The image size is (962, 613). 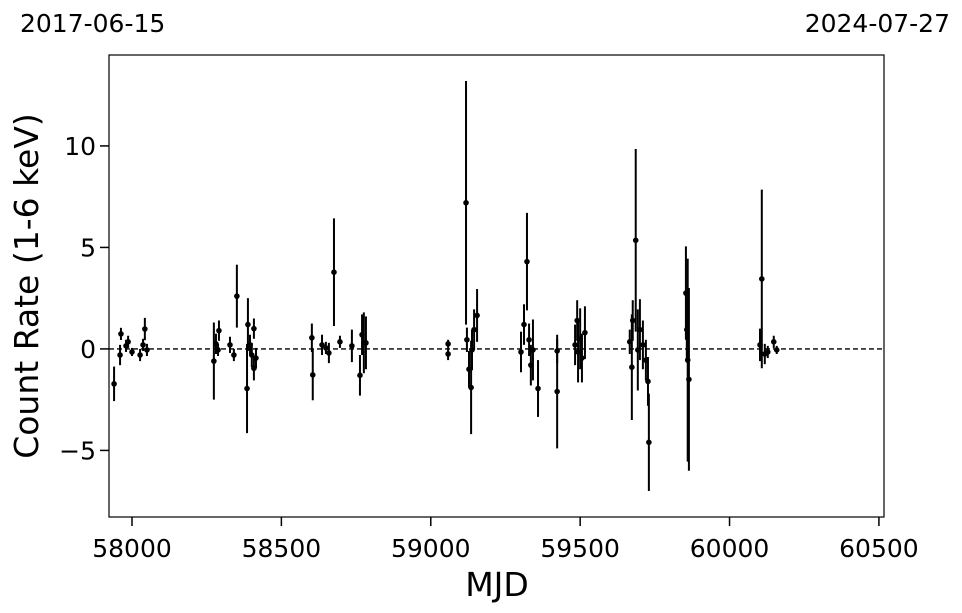 I want to click on end-date: 2024-07-27, so click(x=877, y=23).